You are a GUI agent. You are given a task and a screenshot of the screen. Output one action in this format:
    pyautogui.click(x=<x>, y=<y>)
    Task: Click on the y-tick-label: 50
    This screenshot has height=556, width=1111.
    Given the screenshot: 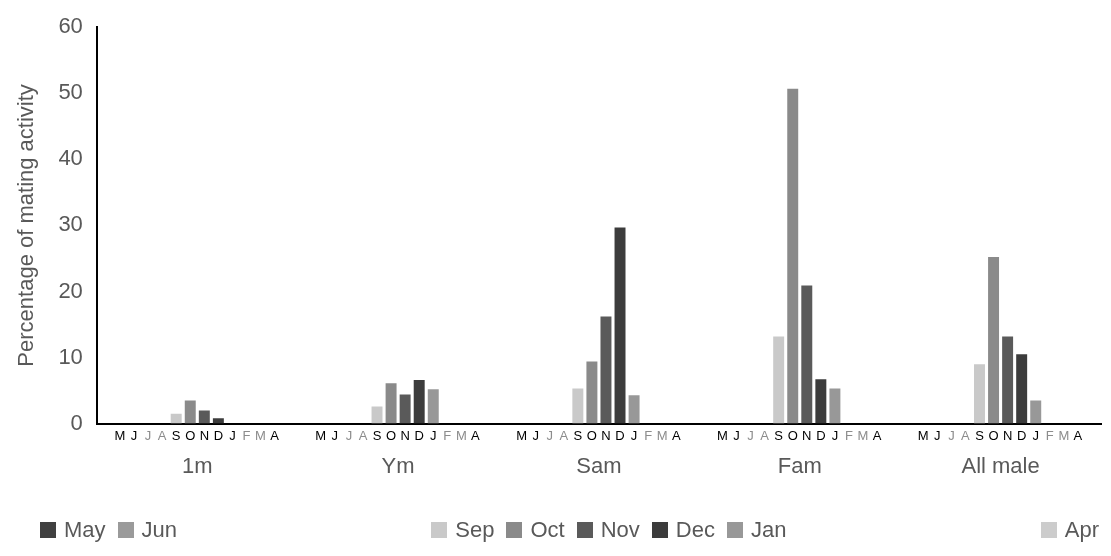 What is the action you would take?
    pyautogui.click(x=70, y=92)
    